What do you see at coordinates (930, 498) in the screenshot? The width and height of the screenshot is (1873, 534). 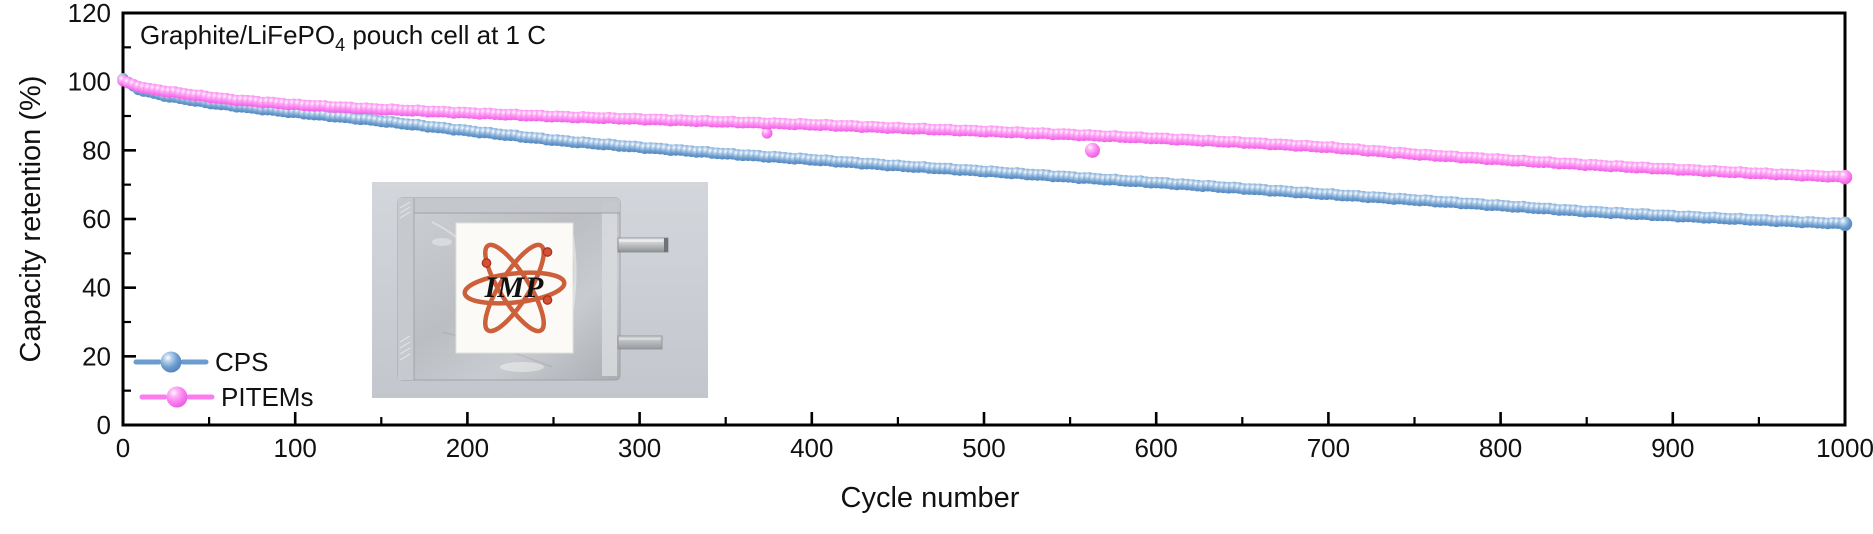 I see `x-axis-label: Cycle number` at bounding box center [930, 498].